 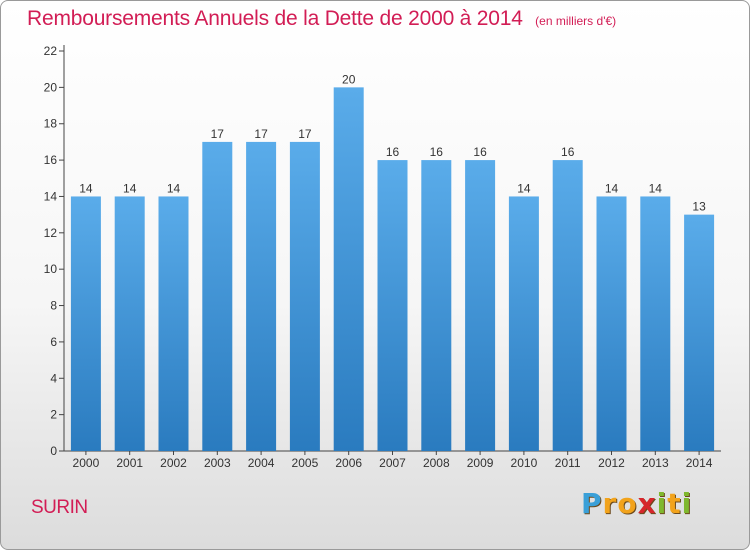 I want to click on y-tick-label: 2, so click(x=53, y=415).